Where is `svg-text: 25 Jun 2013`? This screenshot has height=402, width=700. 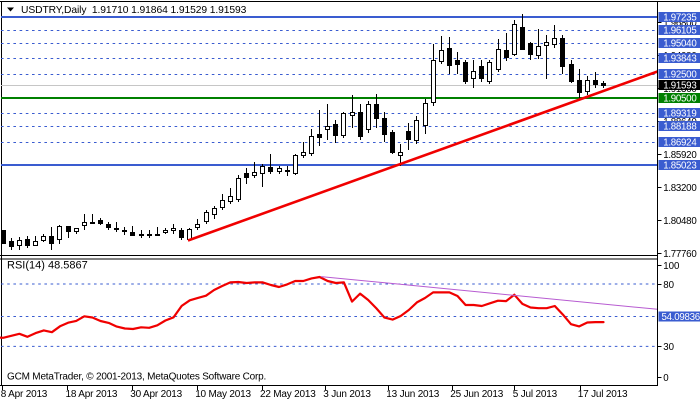 svg-text: 25 Jun 2013 is located at coordinates (476, 394).